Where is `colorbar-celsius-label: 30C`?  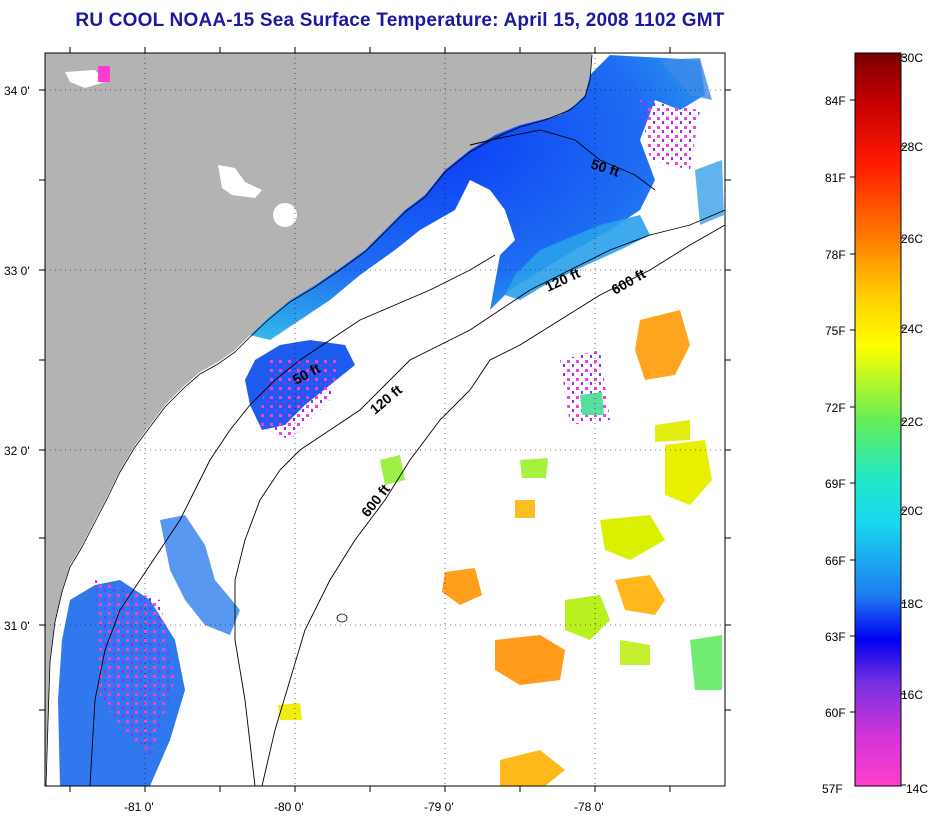 colorbar-celsius-label: 30C is located at coordinates (912, 58).